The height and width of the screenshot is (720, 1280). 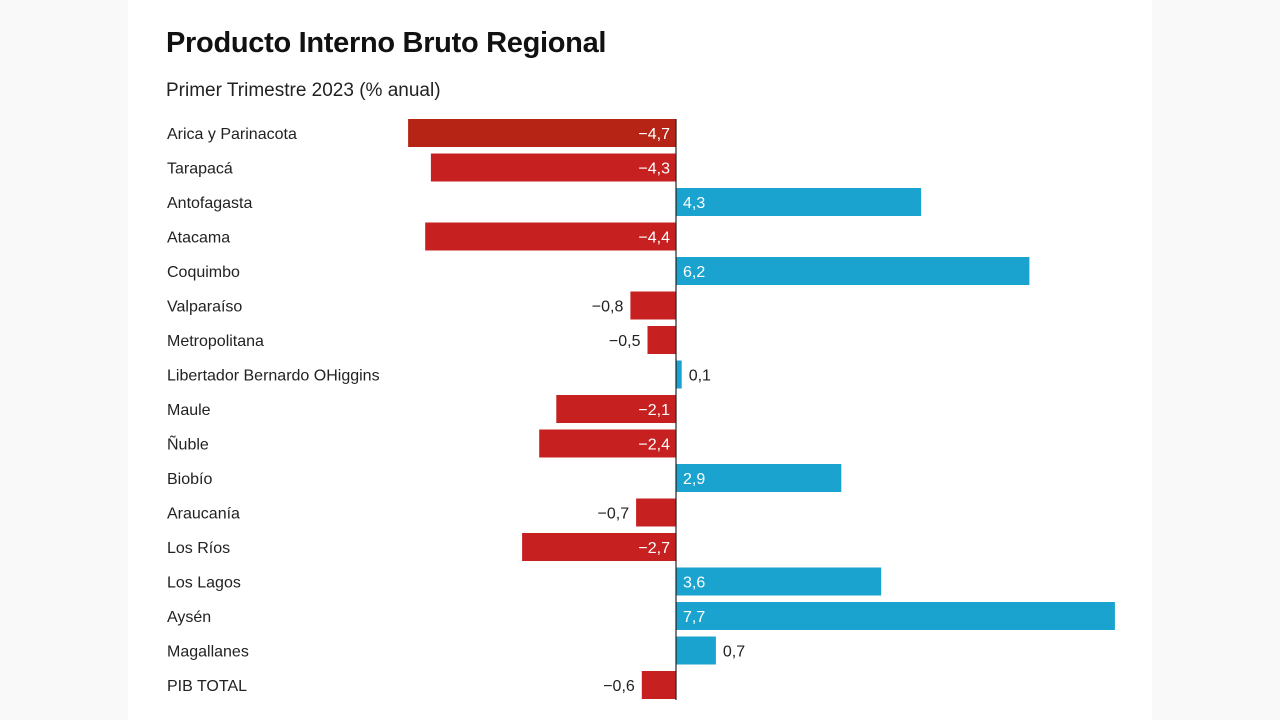 I want to click on chart-title: Producto Interno Bruto Regional, so click(x=386, y=43).